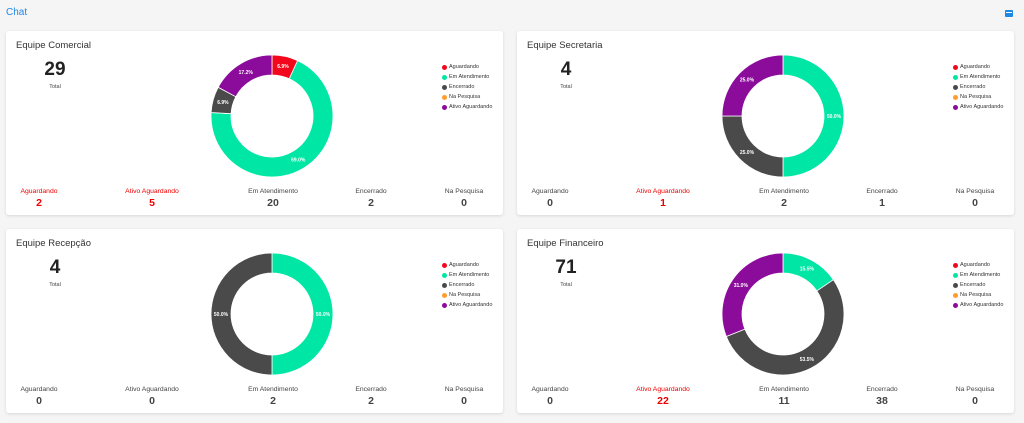 The image size is (1024, 423). Describe the element at coordinates (55, 267) in the screenshot. I see `total-value: 4` at that location.